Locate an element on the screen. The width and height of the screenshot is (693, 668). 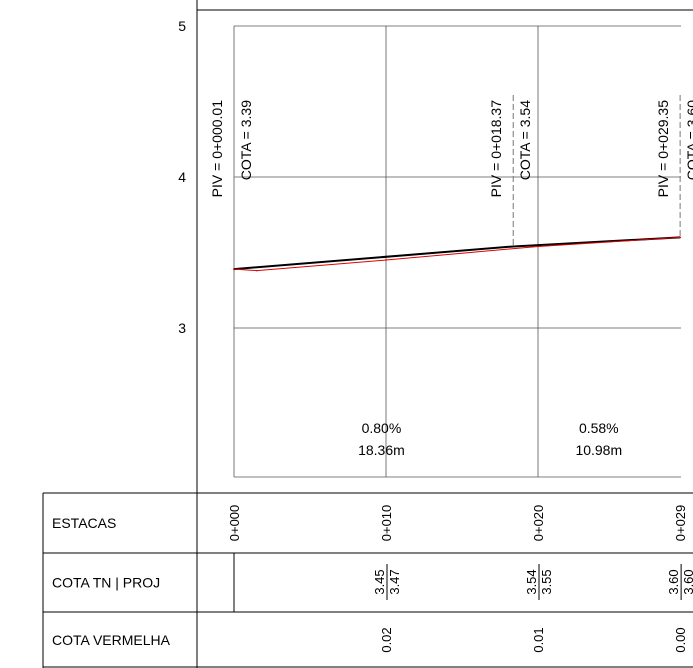
table-row-label: COTA VERMELHA is located at coordinates (111, 640).